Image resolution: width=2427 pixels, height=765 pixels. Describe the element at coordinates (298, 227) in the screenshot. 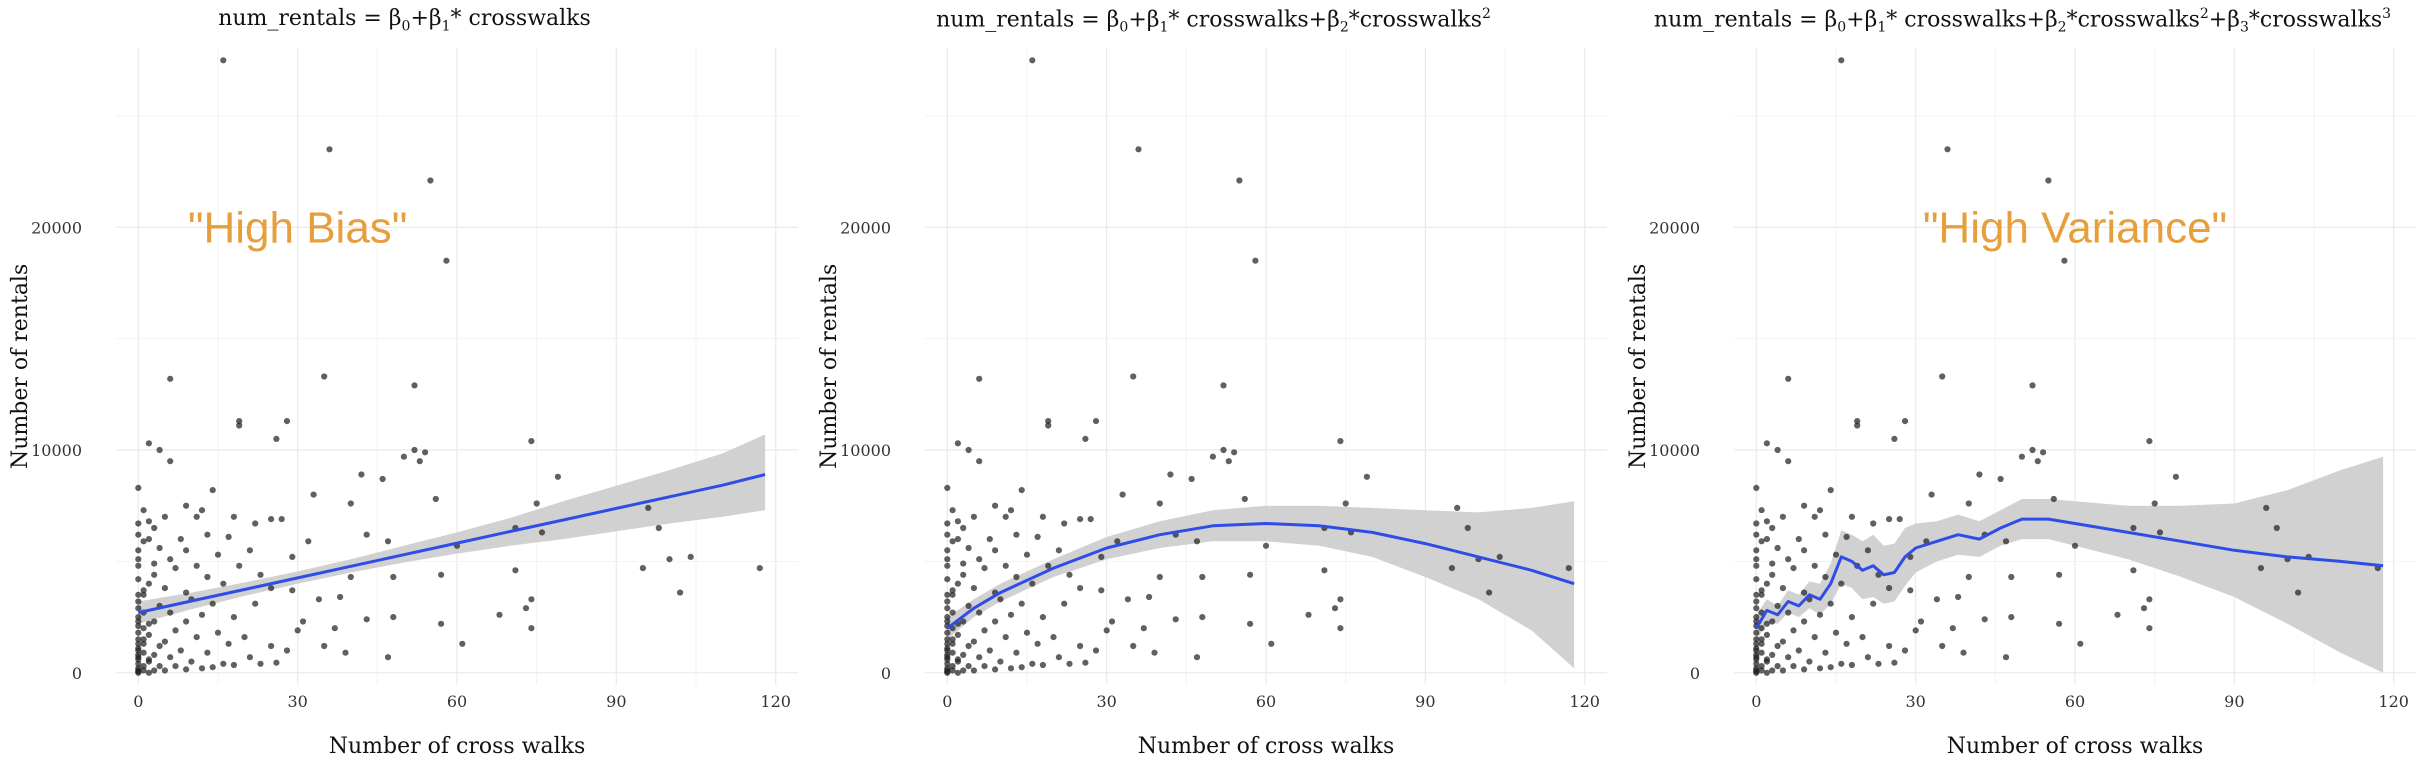

I see `annotation-label: "High Bias"` at that location.